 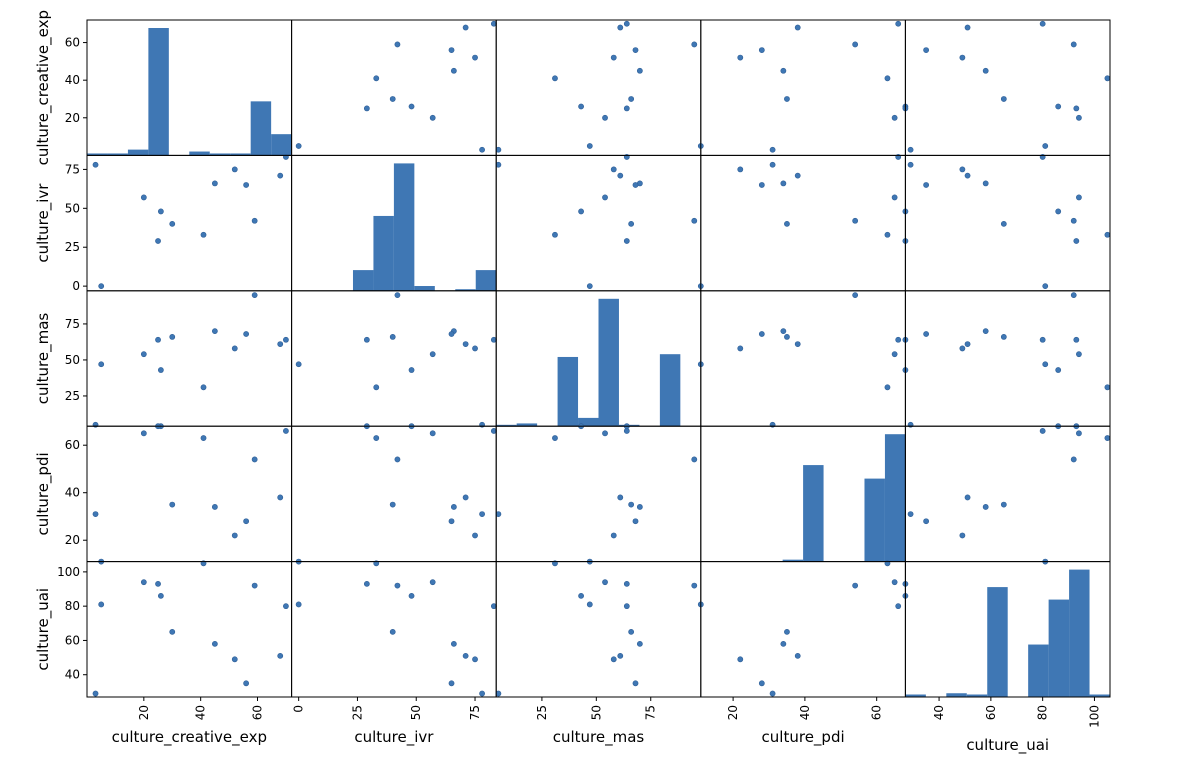 I want to click on y-axis-label-culture_ivr: culture_ivr, so click(x=43, y=223).